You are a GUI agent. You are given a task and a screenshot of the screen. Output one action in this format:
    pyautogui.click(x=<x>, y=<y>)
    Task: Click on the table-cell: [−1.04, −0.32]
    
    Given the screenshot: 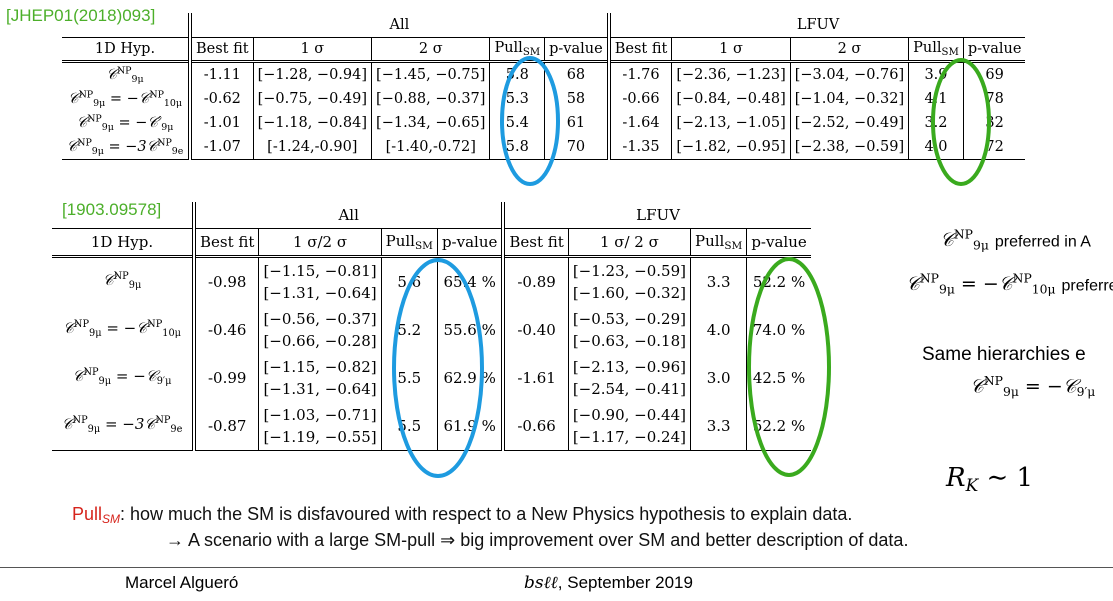 What is the action you would take?
    pyautogui.click(x=849, y=99)
    